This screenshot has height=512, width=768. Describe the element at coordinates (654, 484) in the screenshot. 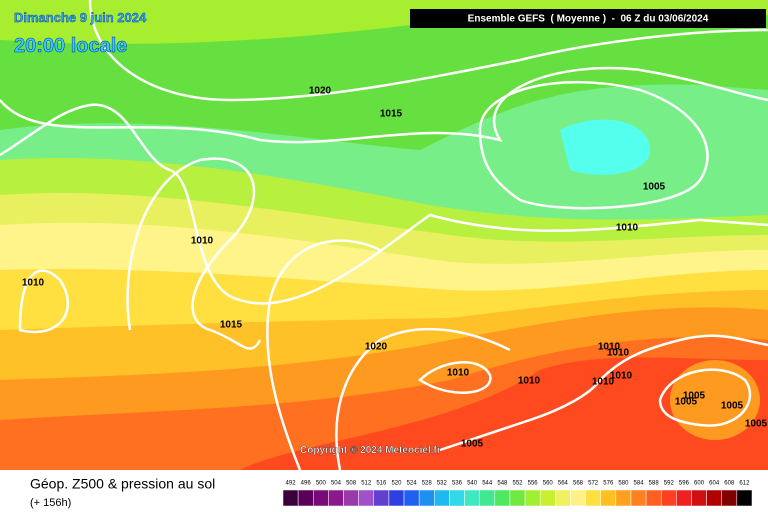

I see `scale-label: 588` at that location.